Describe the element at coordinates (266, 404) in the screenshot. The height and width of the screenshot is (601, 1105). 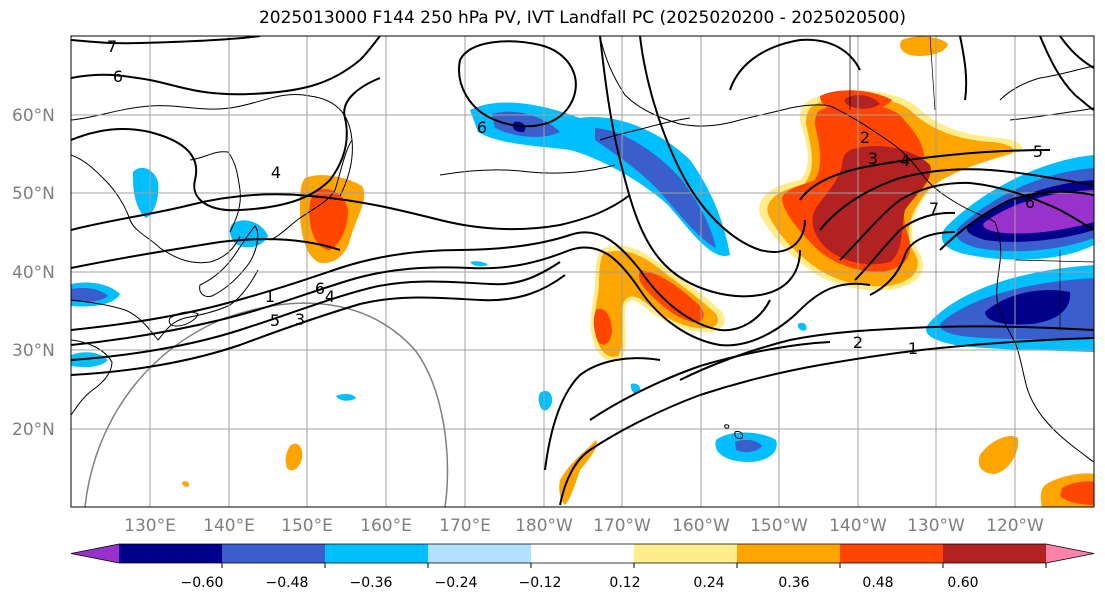
I see `range-circle` at that location.